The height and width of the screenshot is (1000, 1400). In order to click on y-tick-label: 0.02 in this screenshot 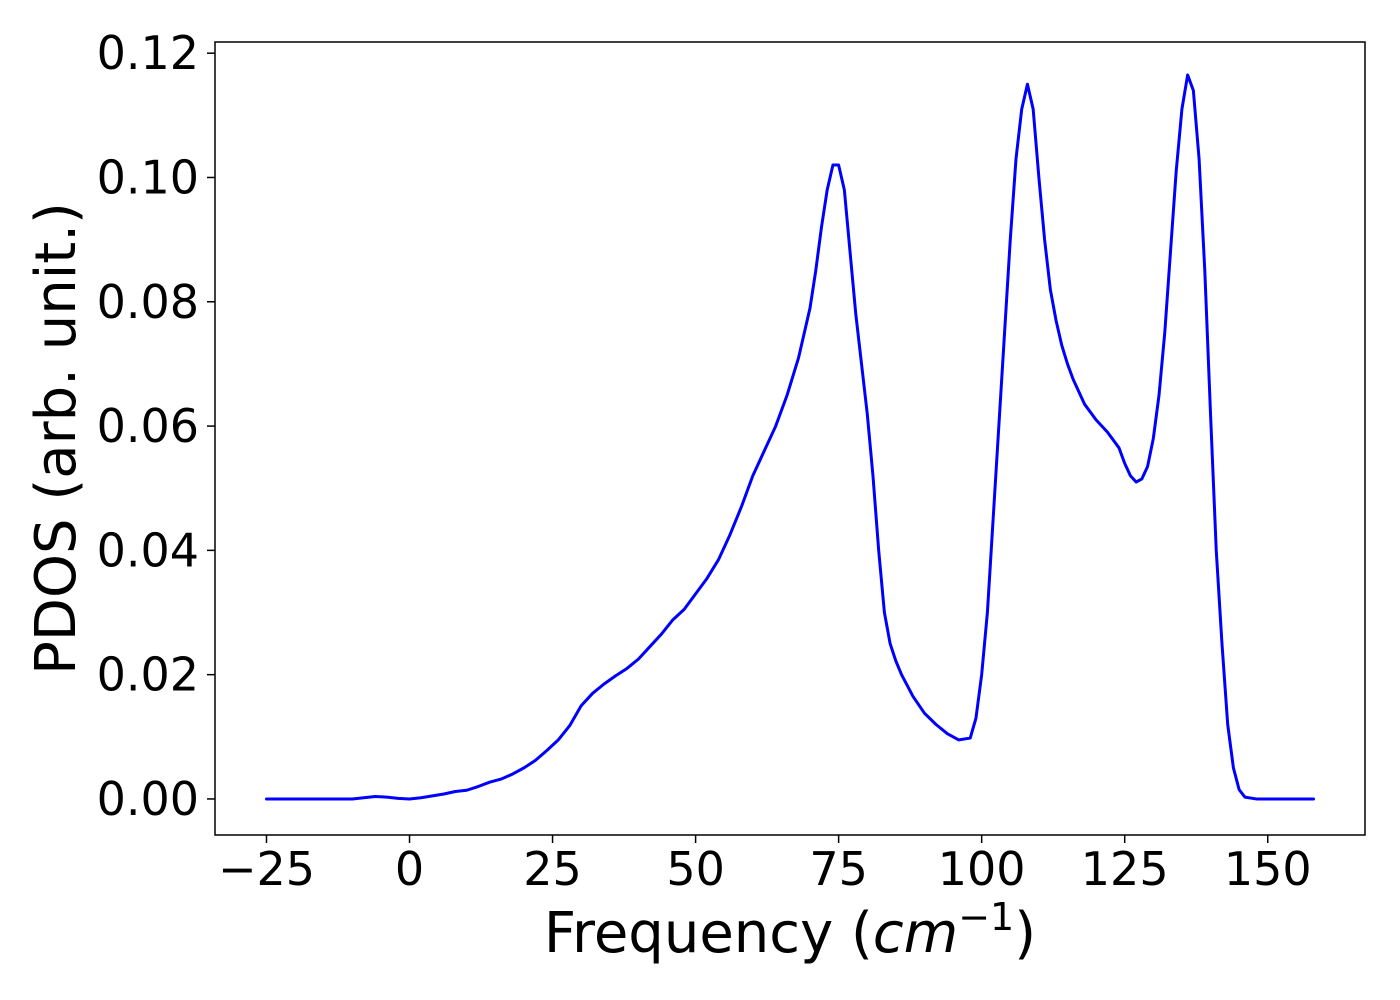, I will do `click(148, 675)`.